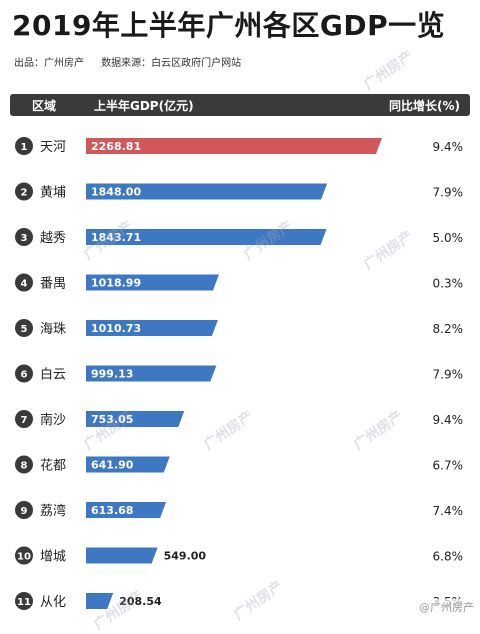 The image size is (480, 634). What do you see at coordinates (53, 466) in the screenshot?
I see `district-label: 花都` at bounding box center [53, 466].